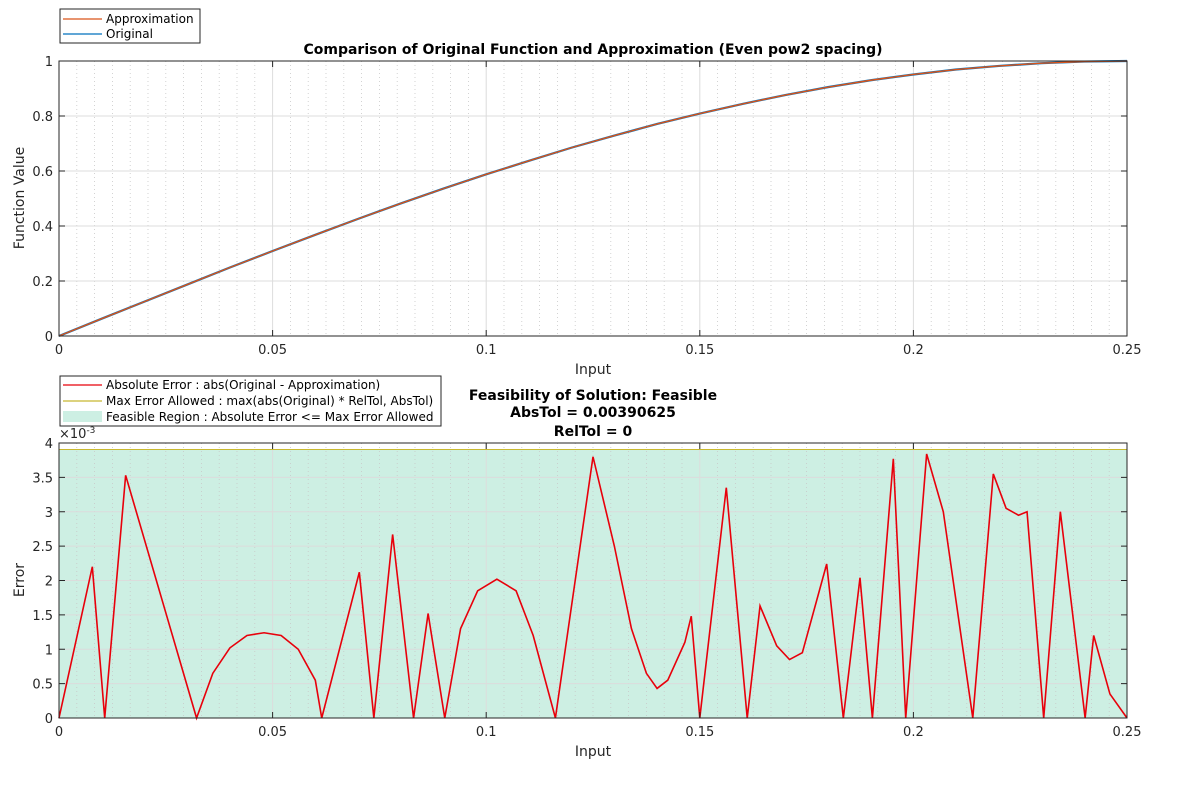 Image resolution: width=1186 pixels, height=808 pixels. I want to click on bottom-y-tick-label: 0.5, so click(42, 685).